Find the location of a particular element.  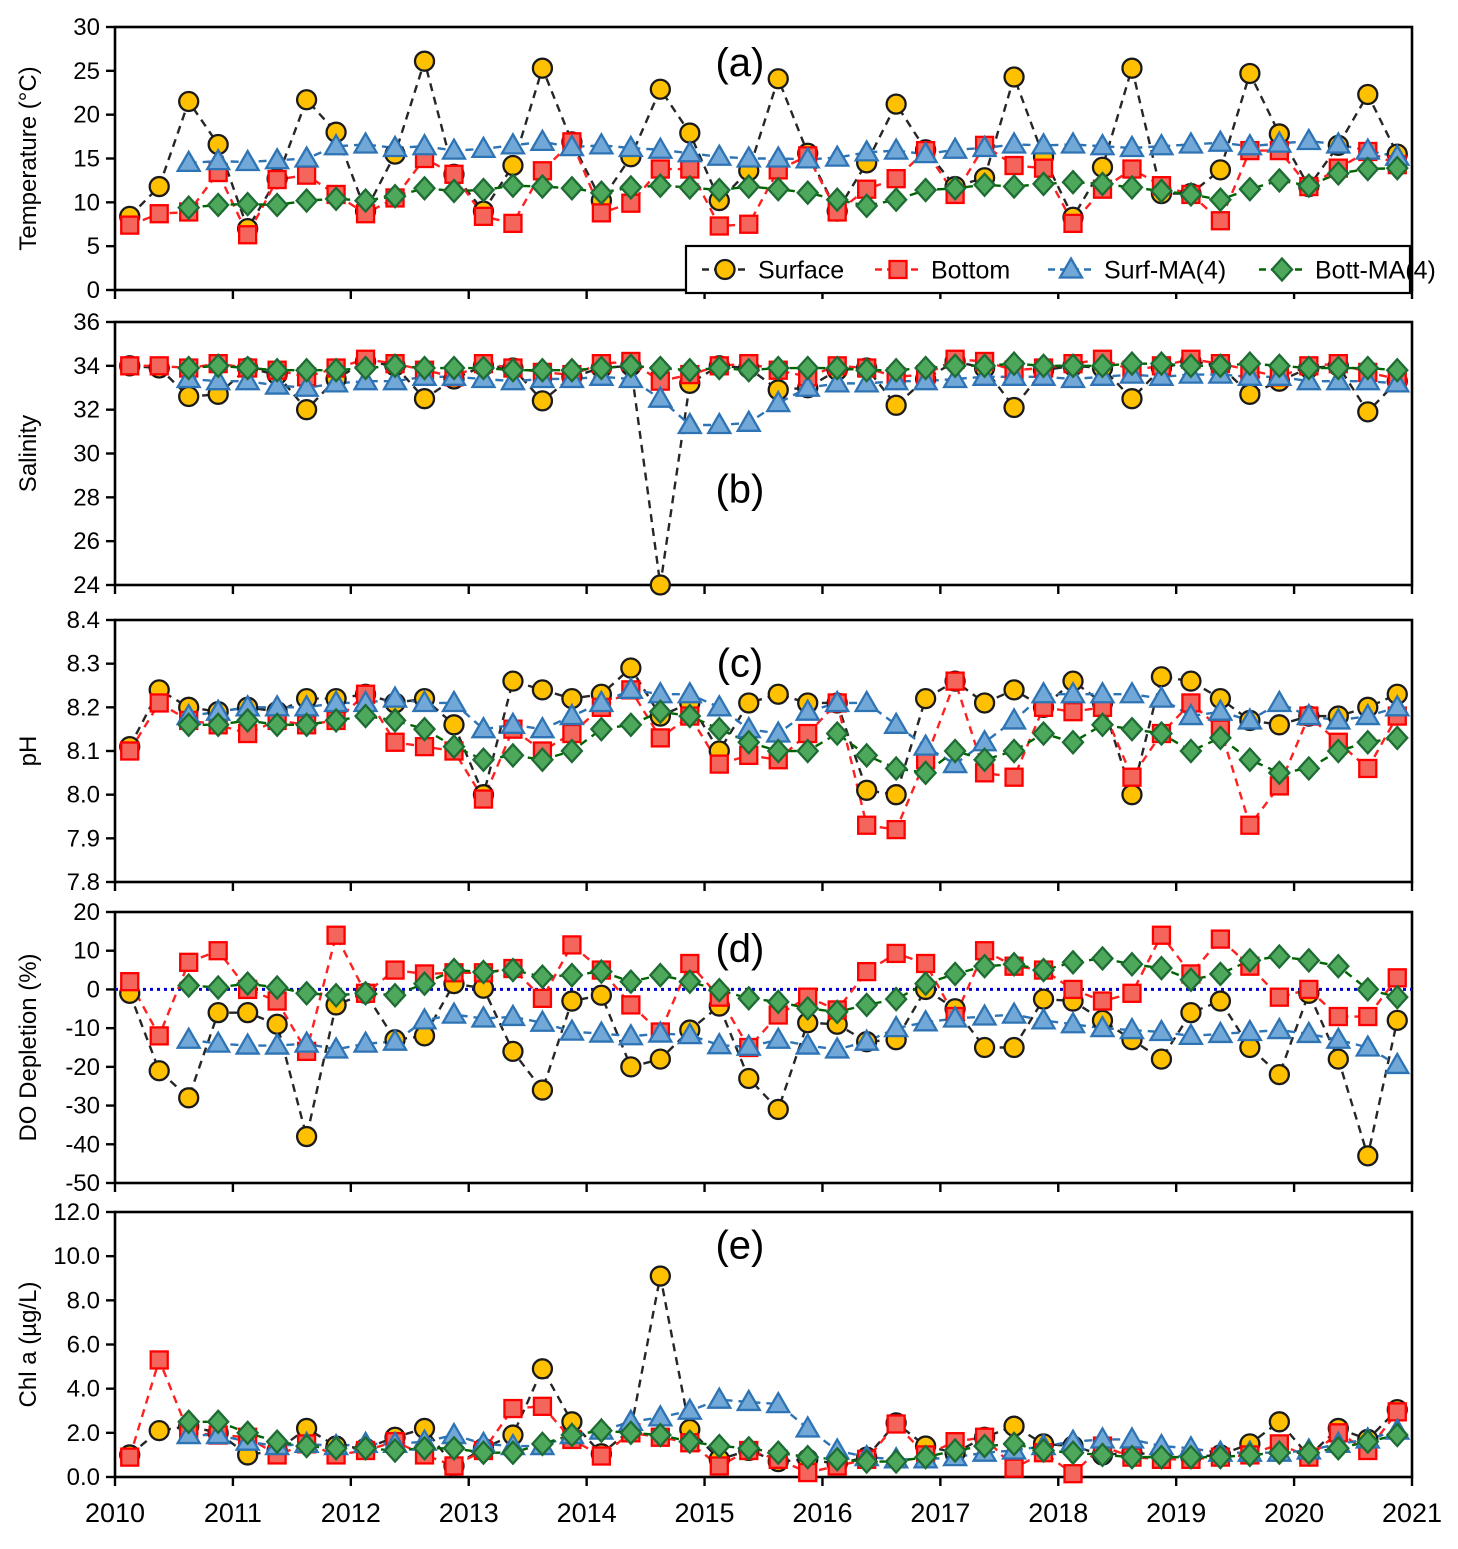

y-tick-label: 5 is located at coordinates (93, 246).